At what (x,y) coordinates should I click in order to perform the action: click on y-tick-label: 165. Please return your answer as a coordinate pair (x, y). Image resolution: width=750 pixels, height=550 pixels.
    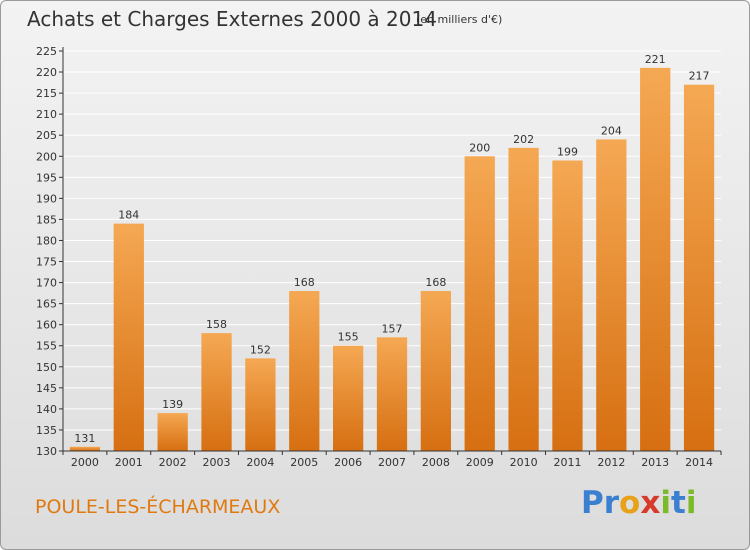
    Looking at the image, I should click on (46, 304).